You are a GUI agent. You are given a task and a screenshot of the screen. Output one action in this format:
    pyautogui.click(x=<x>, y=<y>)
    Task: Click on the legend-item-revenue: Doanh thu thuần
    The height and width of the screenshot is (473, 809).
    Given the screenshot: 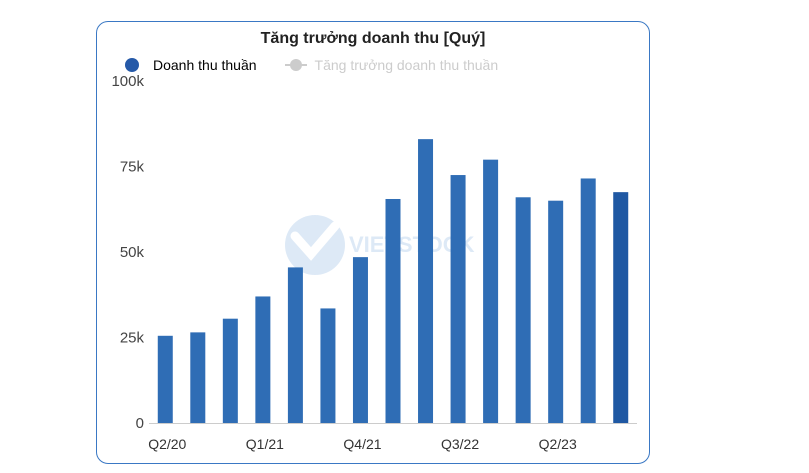 What is the action you would take?
    pyautogui.click(x=191, y=65)
    